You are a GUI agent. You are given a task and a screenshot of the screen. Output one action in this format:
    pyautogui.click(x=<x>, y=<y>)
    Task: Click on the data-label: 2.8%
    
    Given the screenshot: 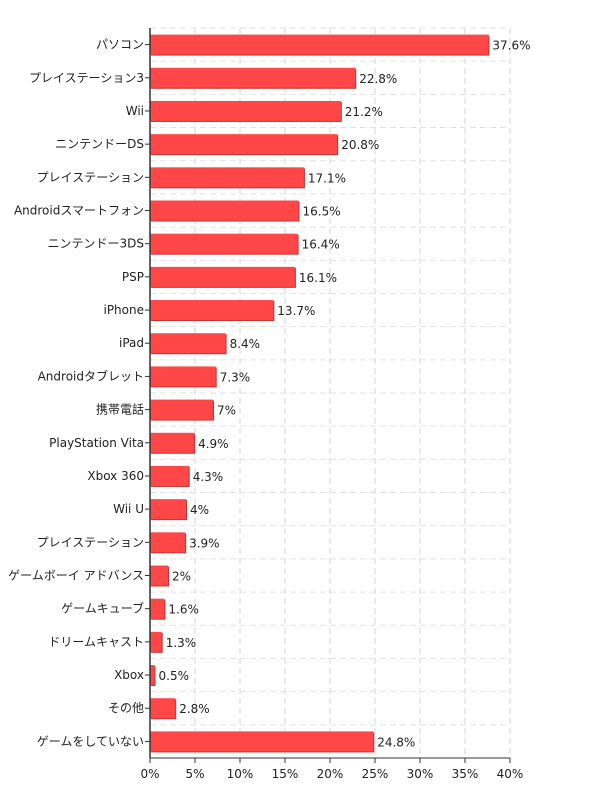 What is the action you would take?
    pyautogui.click(x=194, y=709)
    